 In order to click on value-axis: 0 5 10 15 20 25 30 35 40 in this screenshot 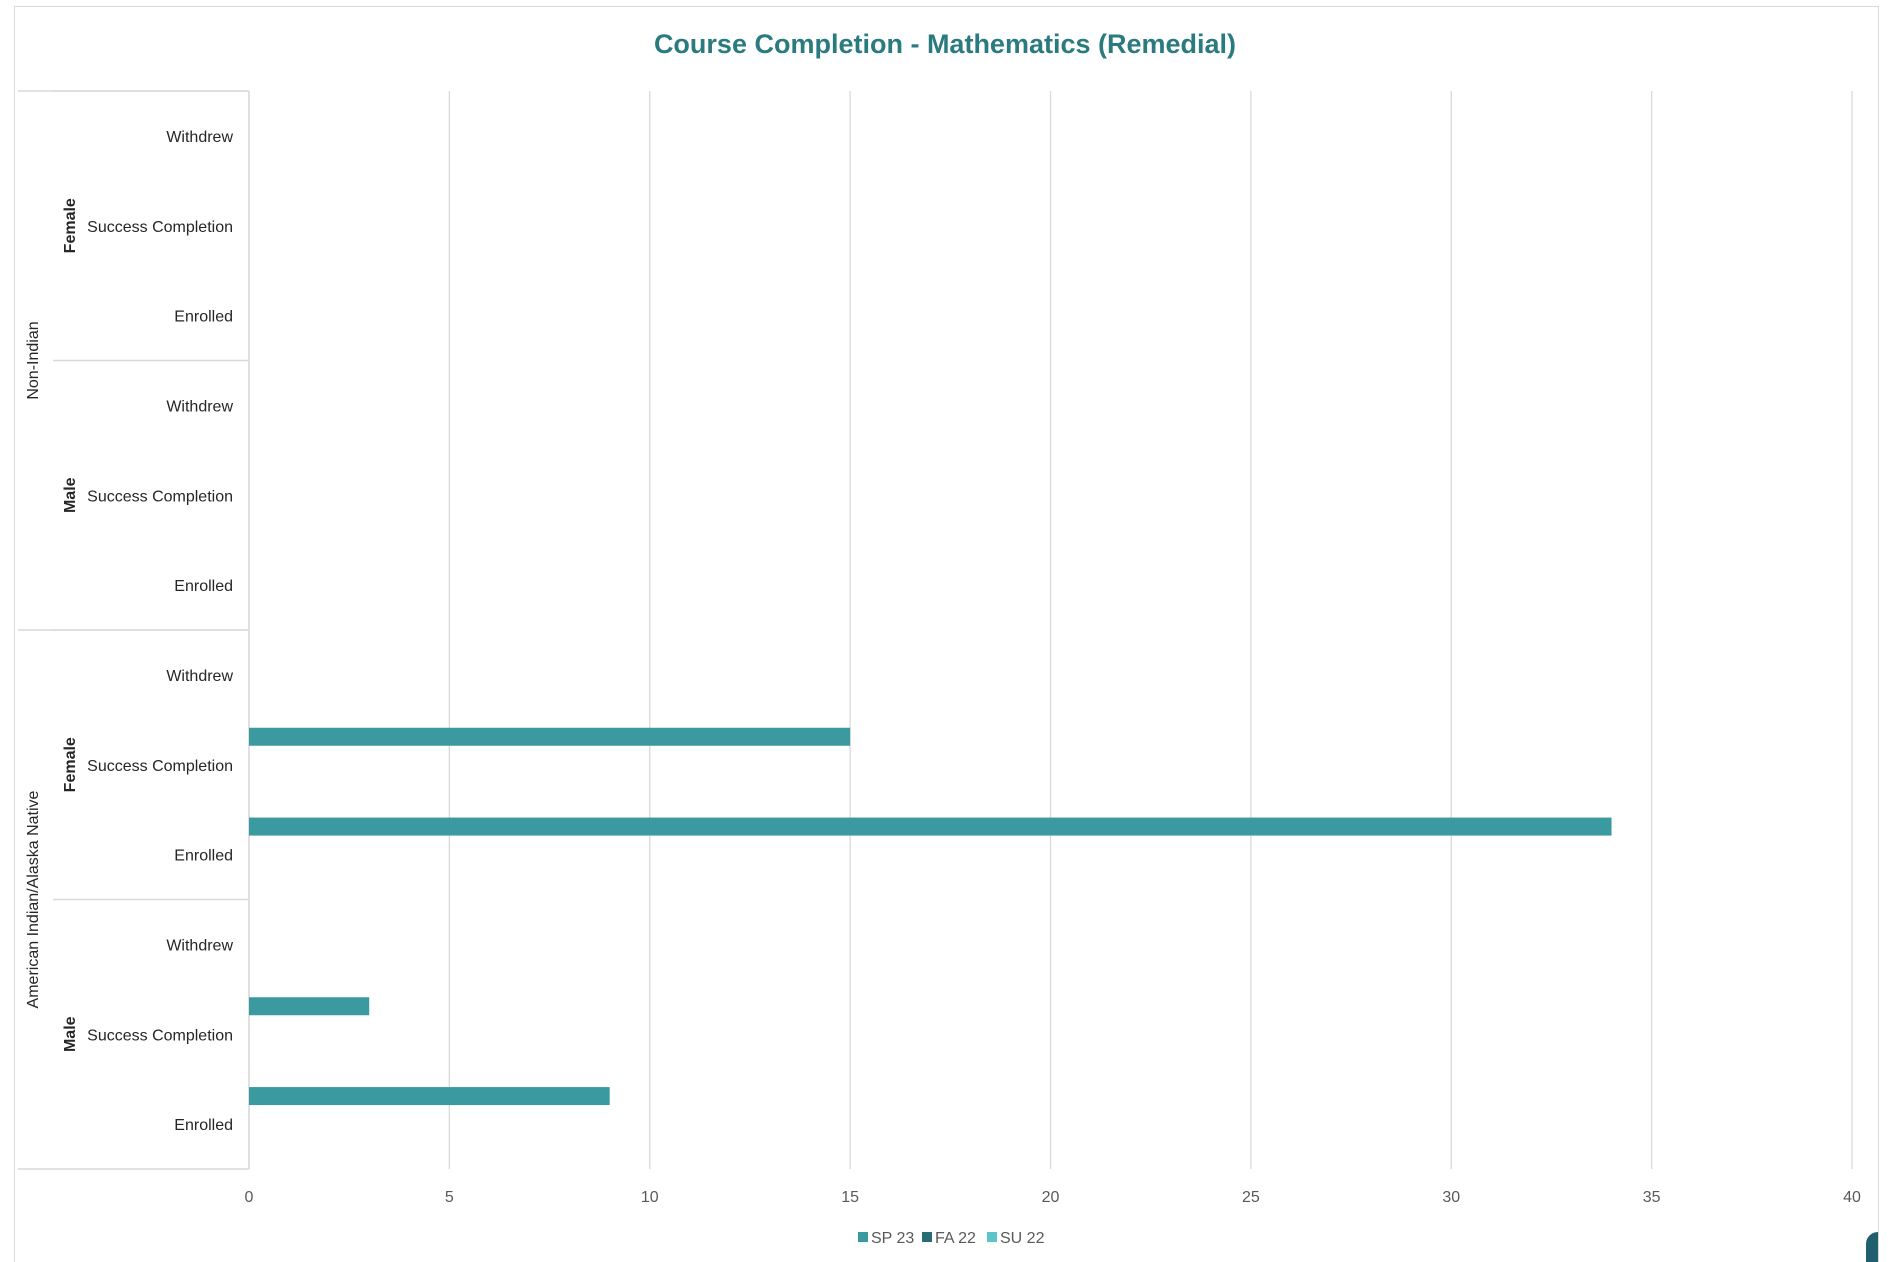, I will do `click(1053, 1197)`.